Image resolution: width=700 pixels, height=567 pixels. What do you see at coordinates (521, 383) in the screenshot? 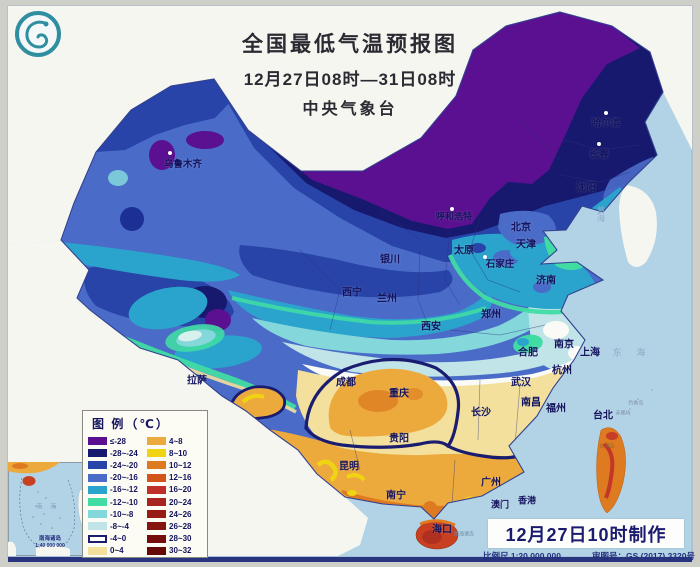
I see `city-label: 武汉` at bounding box center [521, 383].